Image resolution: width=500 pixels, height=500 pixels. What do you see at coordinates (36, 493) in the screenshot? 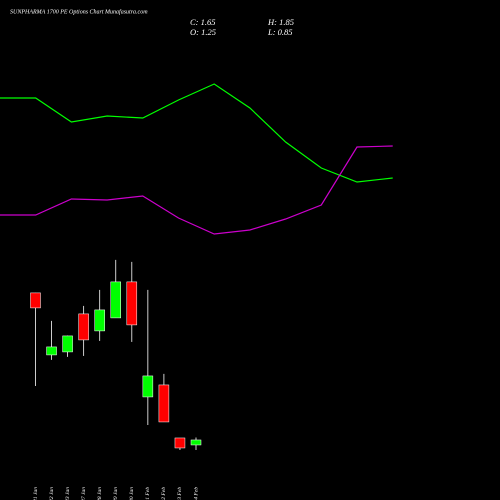
I see `x-tick-label: 21 Jan` at bounding box center [36, 493].